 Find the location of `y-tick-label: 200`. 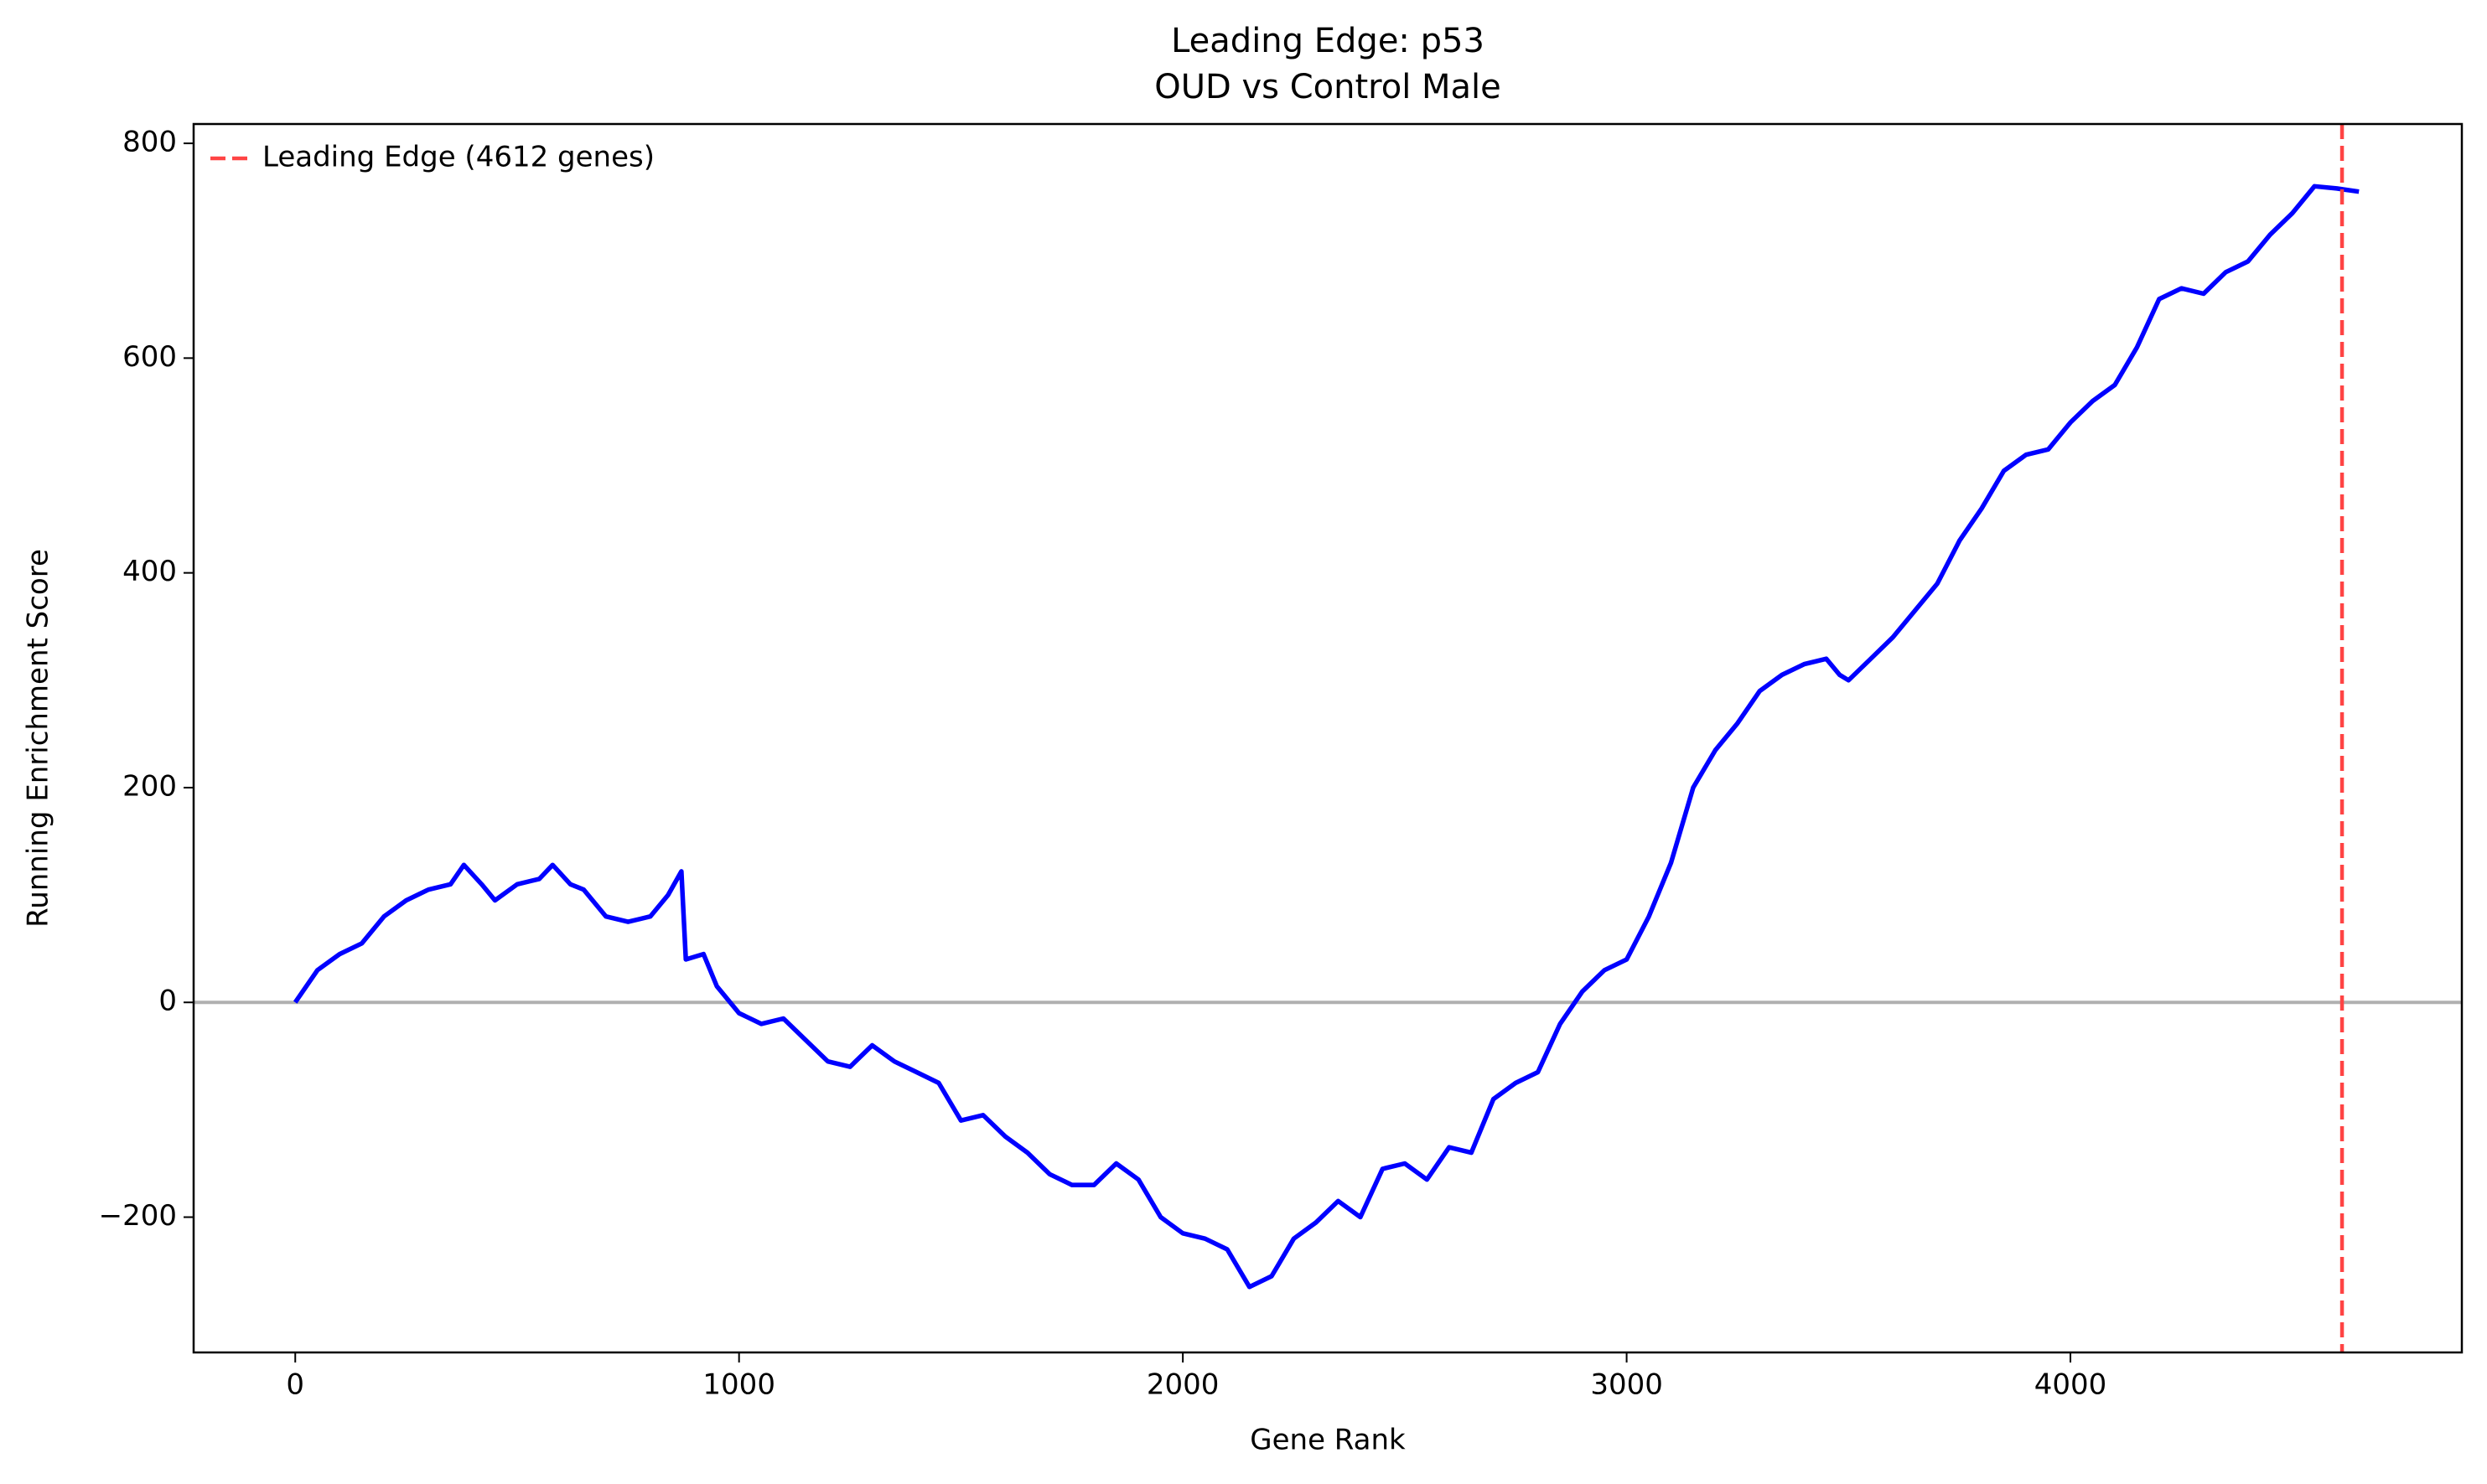

y-tick-label: 200 is located at coordinates (149, 786).